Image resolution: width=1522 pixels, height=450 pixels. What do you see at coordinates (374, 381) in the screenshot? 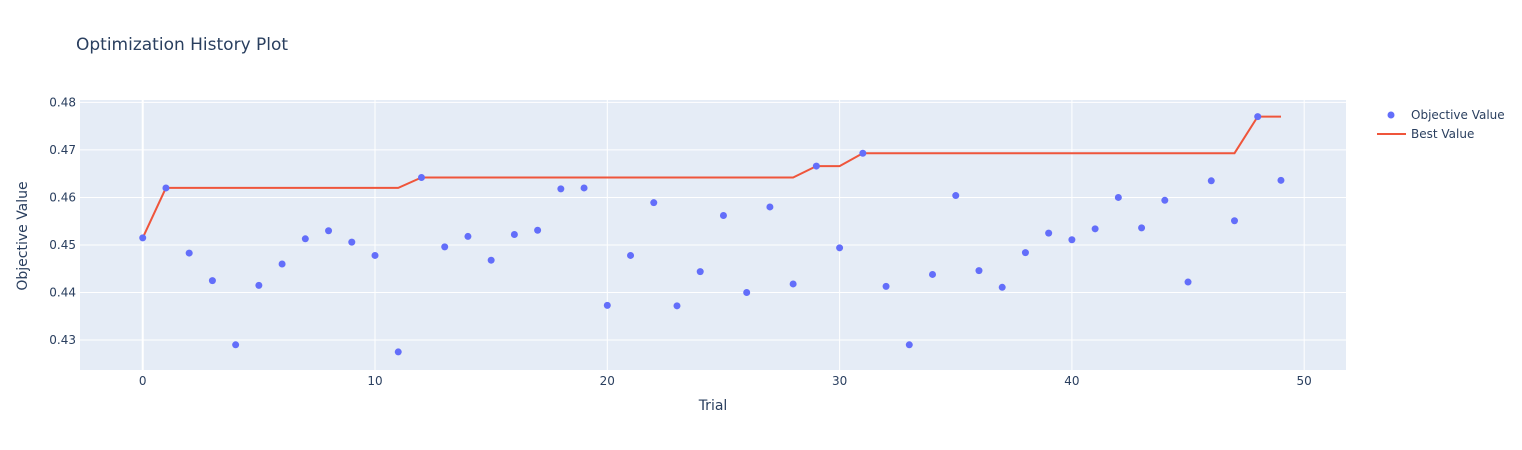
I see `x-tick-label: 10` at bounding box center [374, 381].